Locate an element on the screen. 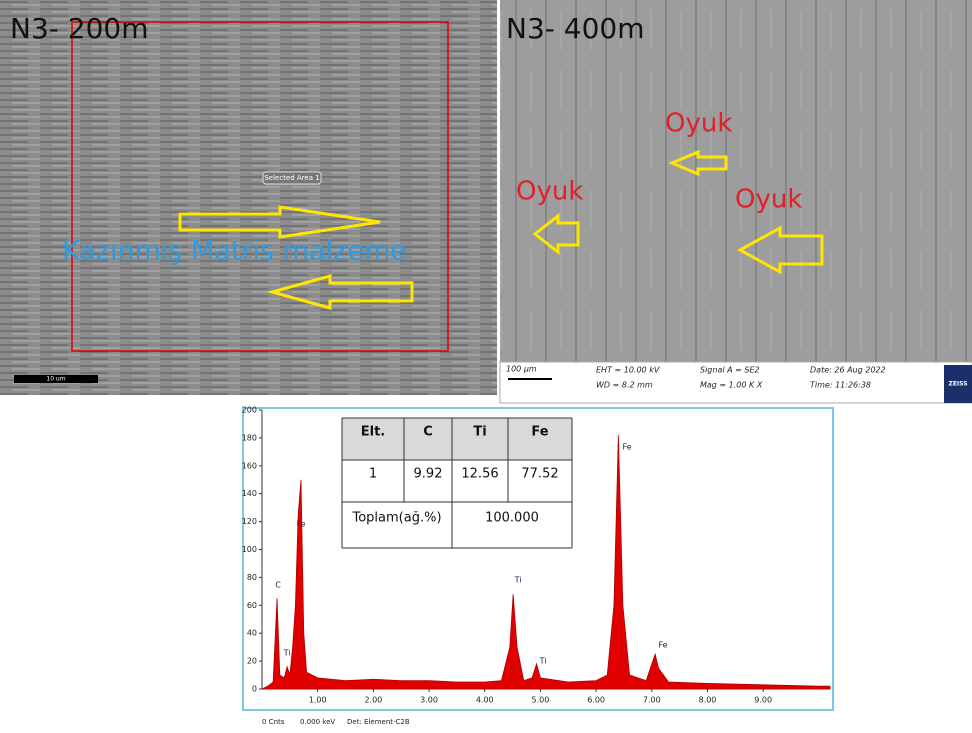 The height and width of the screenshot is (733, 972). info-bar is located at coordinates (735, 382).